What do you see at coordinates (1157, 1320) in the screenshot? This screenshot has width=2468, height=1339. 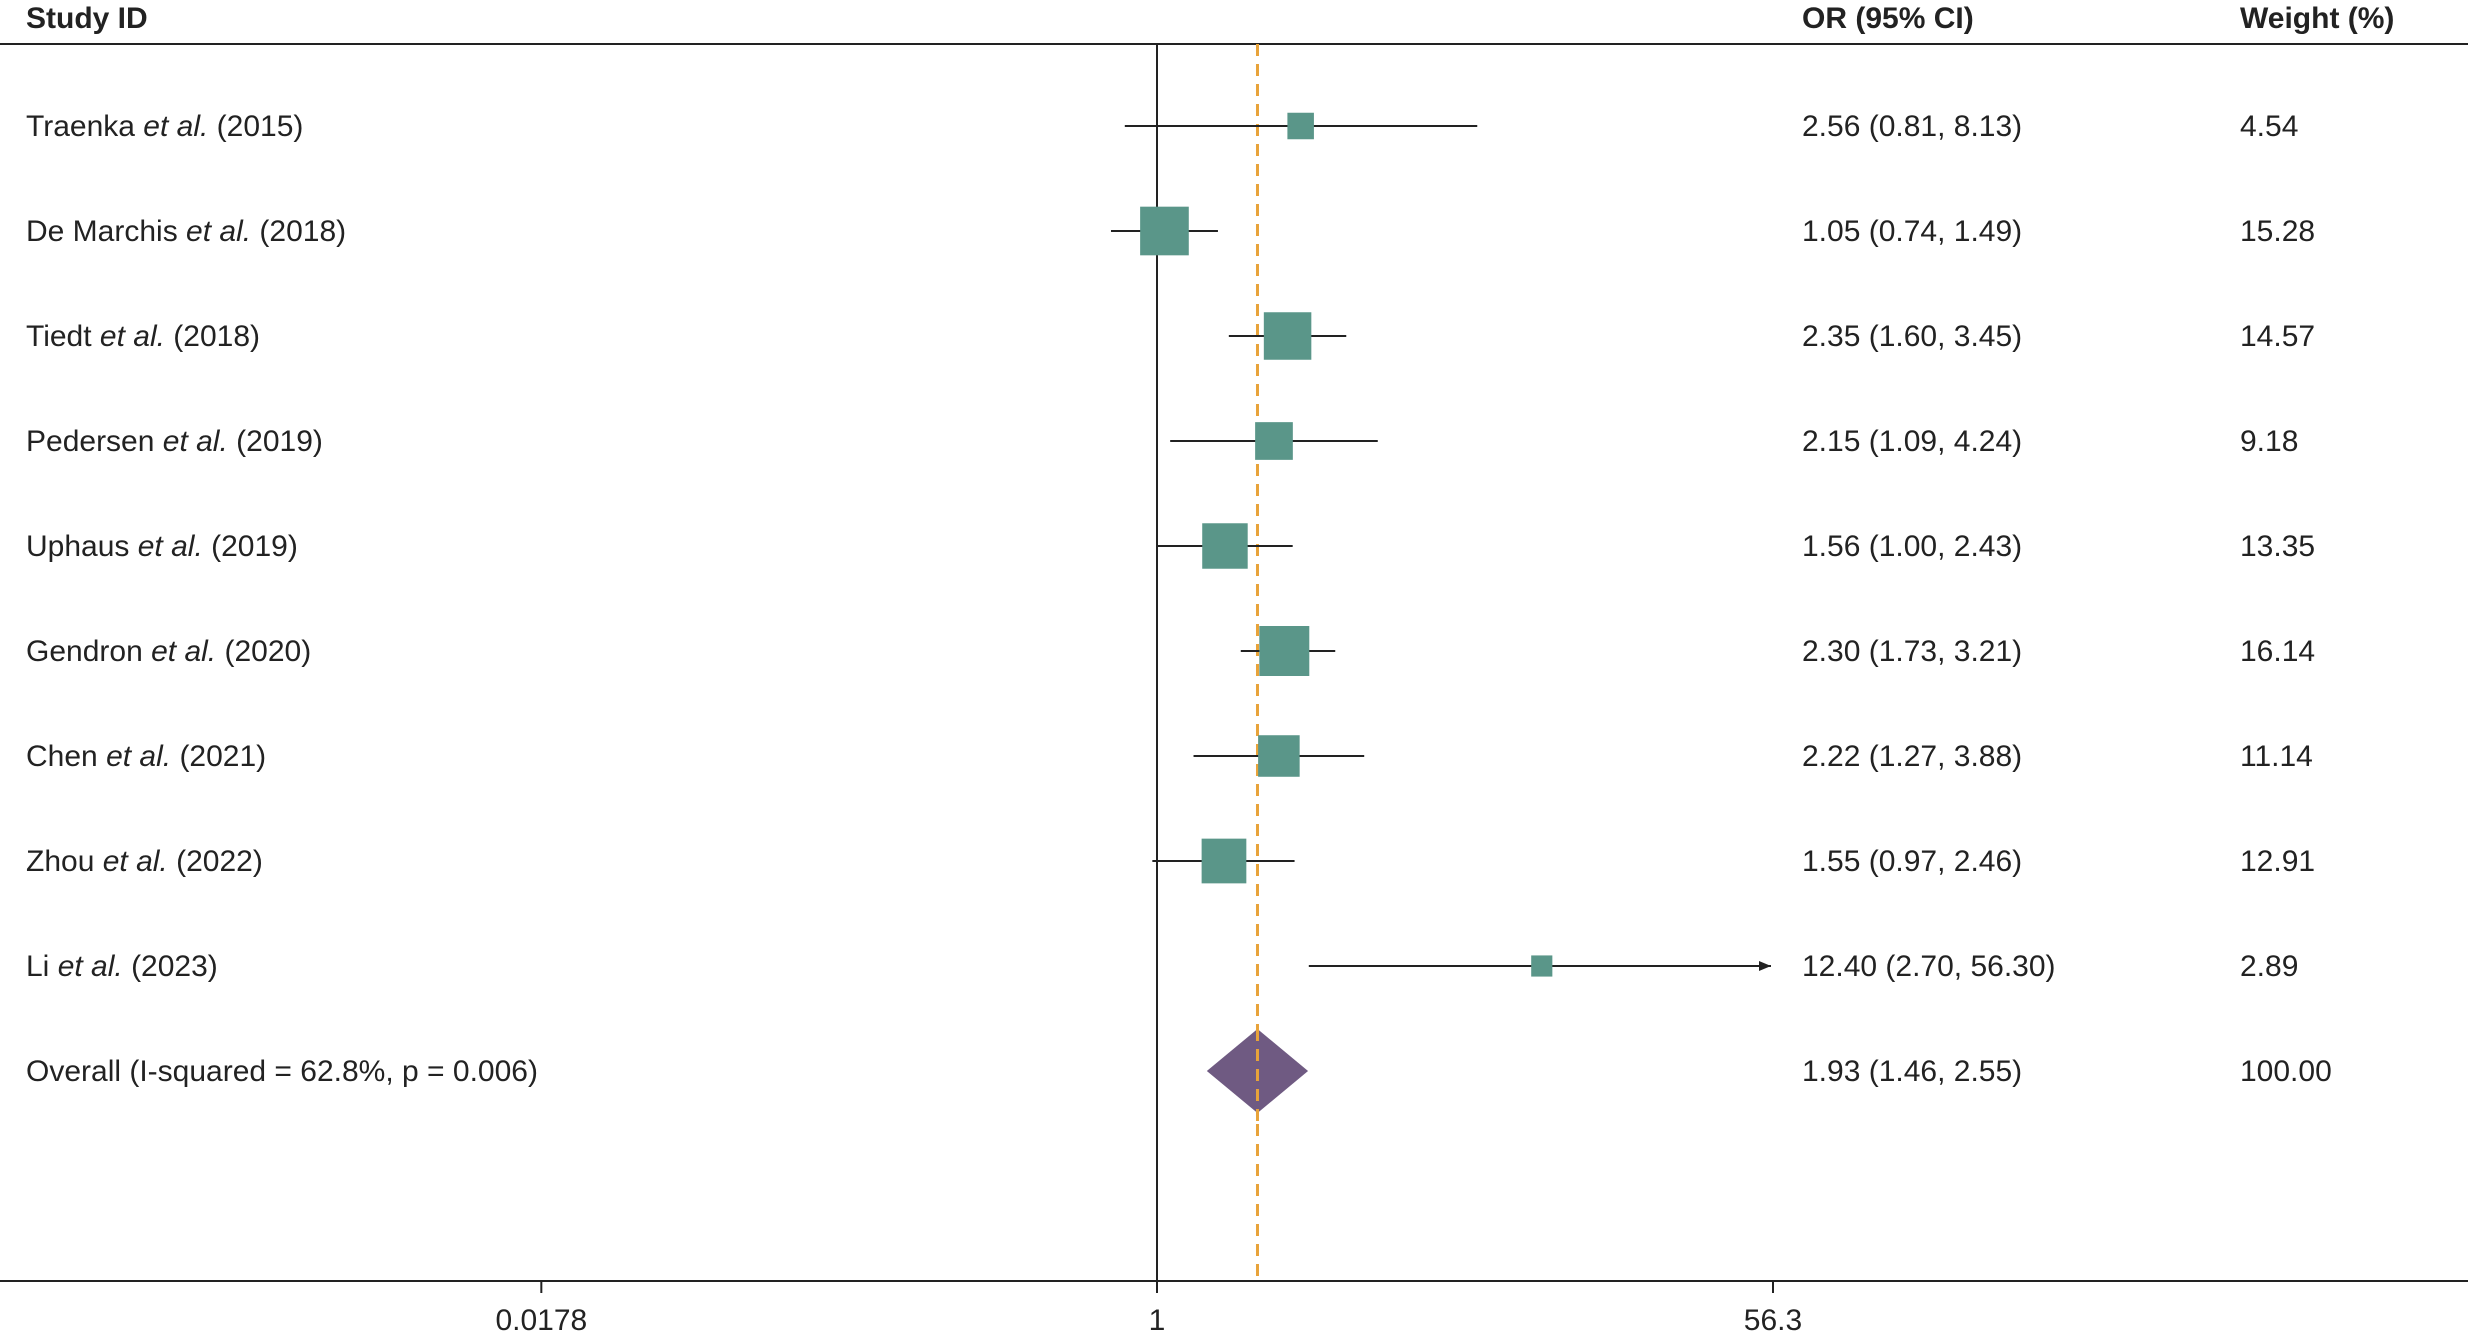 I see `x-tick-label: 1` at bounding box center [1157, 1320].